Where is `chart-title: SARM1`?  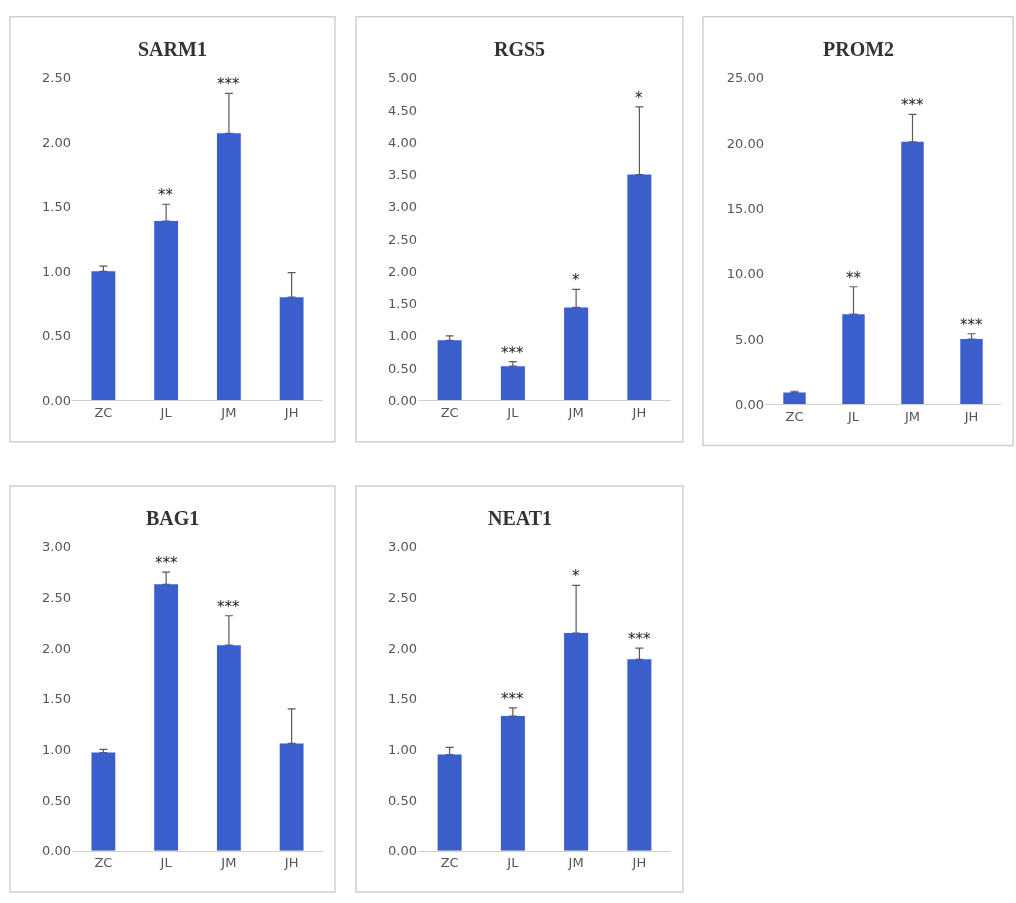
chart-title: SARM1 is located at coordinates (172, 49).